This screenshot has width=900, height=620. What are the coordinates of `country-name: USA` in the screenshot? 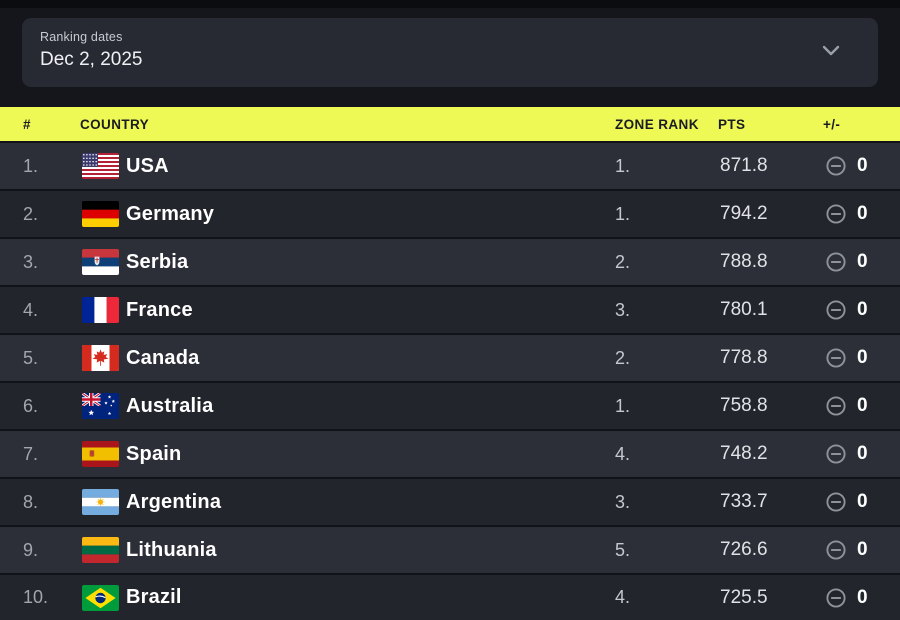 It's located at (147, 165).